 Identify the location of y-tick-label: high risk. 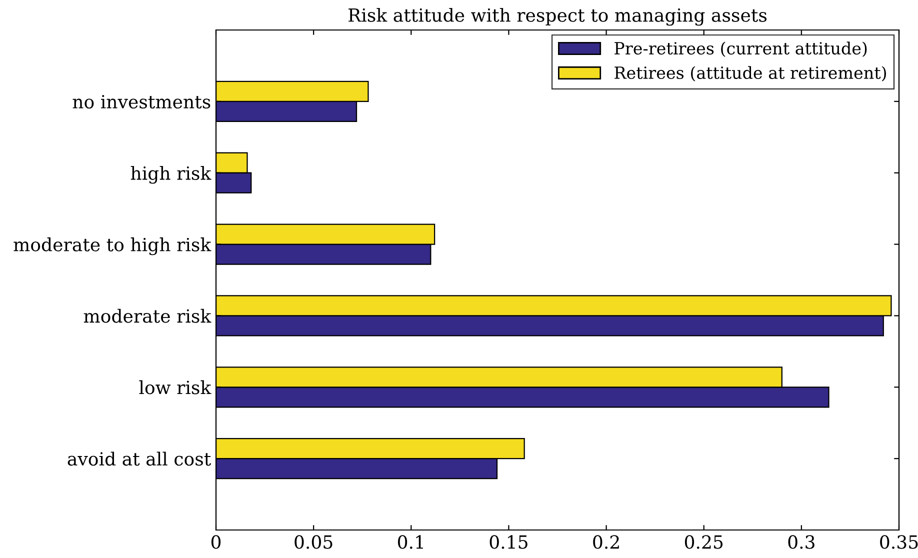
(171, 175).